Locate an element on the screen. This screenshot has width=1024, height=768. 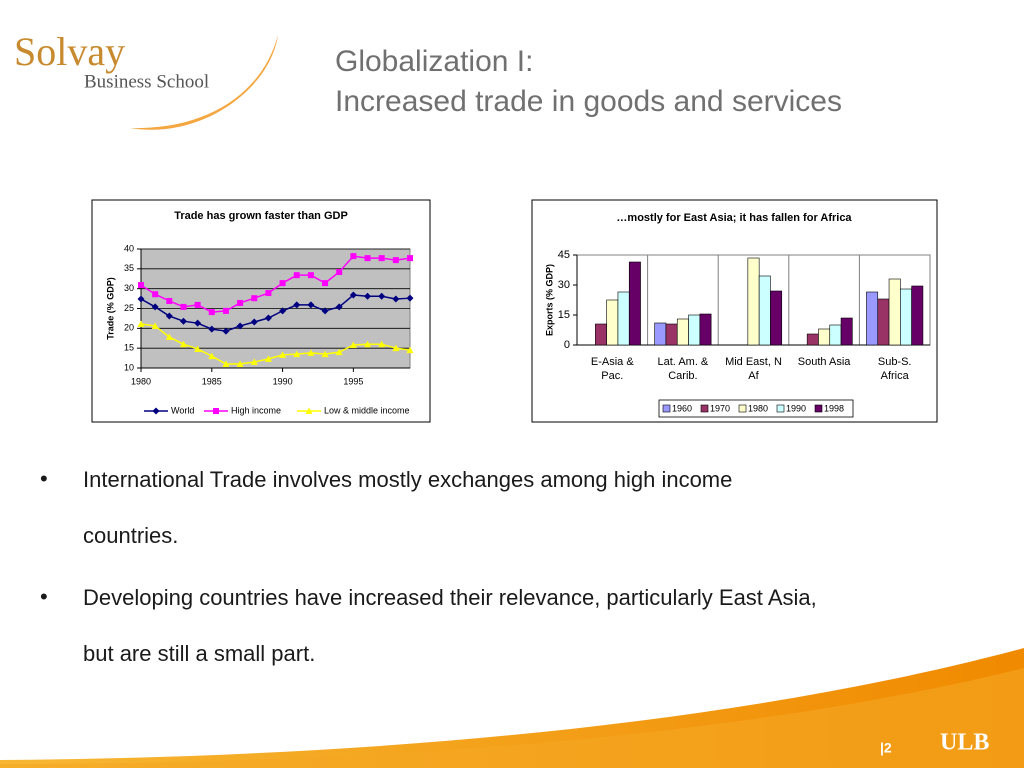
x-tick-label: 1985 is located at coordinates (212, 381).